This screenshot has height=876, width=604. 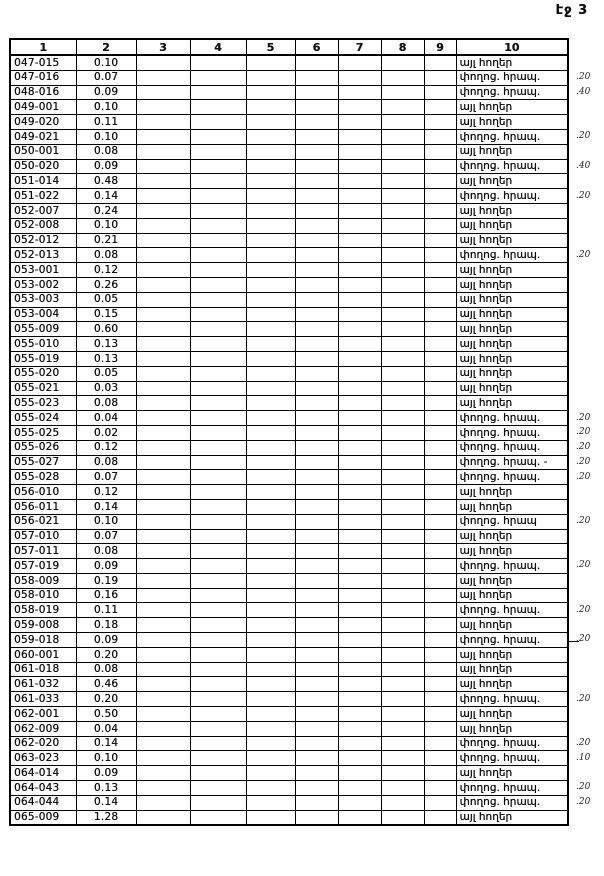 I want to click on parcel-code-cell: 058-019, so click(x=43, y=610).